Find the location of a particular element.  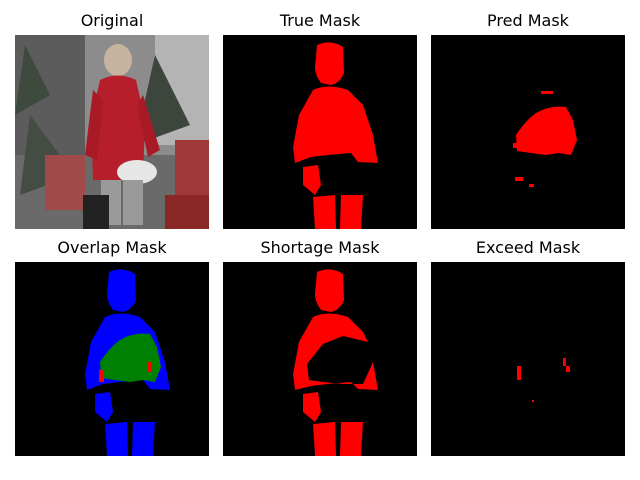

overlap-both-region is located at coordinates (130, 357).